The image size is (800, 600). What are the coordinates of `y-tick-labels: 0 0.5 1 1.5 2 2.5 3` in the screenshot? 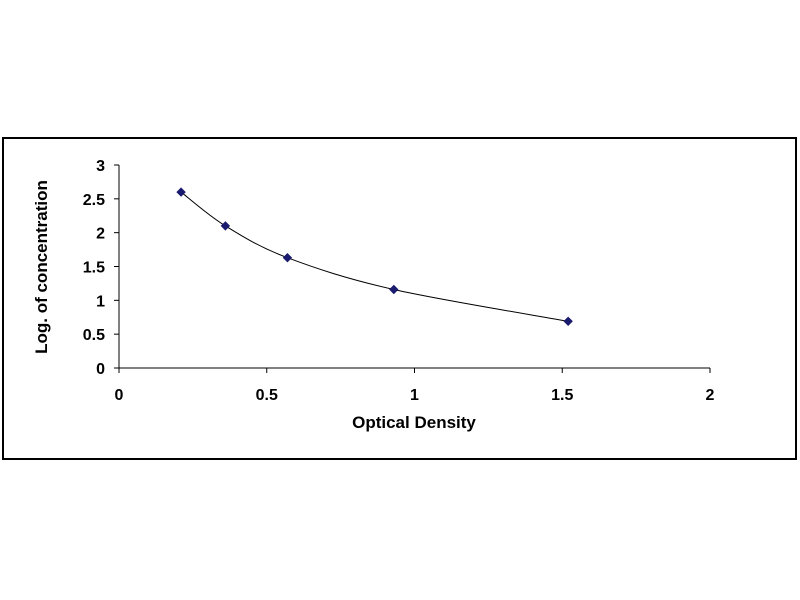 It's located at (94, 268).